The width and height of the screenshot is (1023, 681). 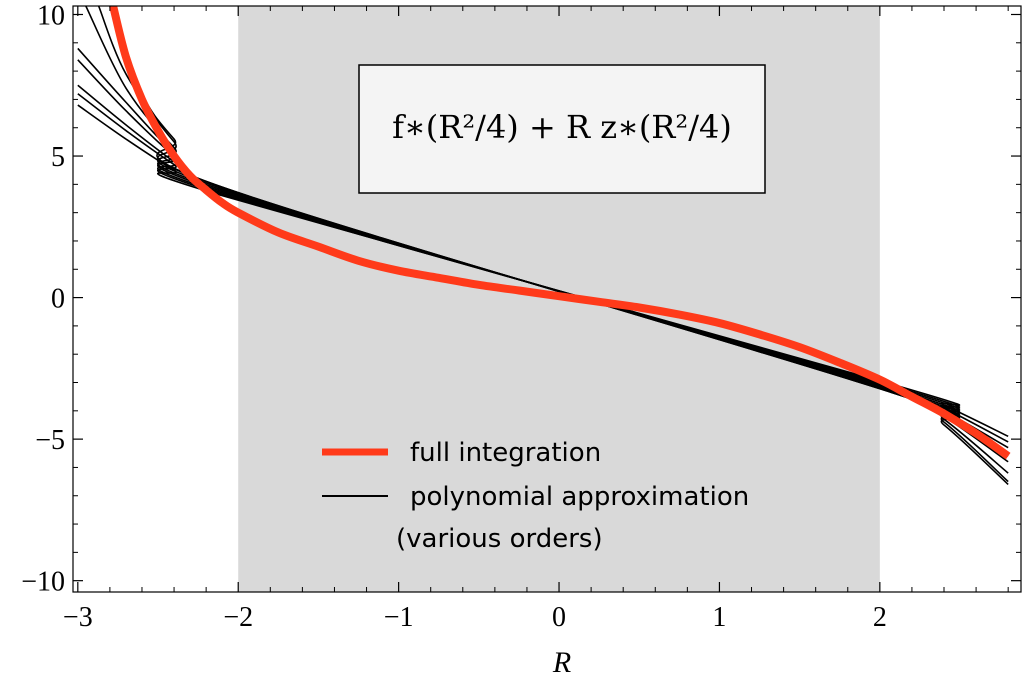 What do you see at coordinates (505, 453) in the screenshot?
I see `legend-label-full-integration: full integration` at bounding box center [505, 453].